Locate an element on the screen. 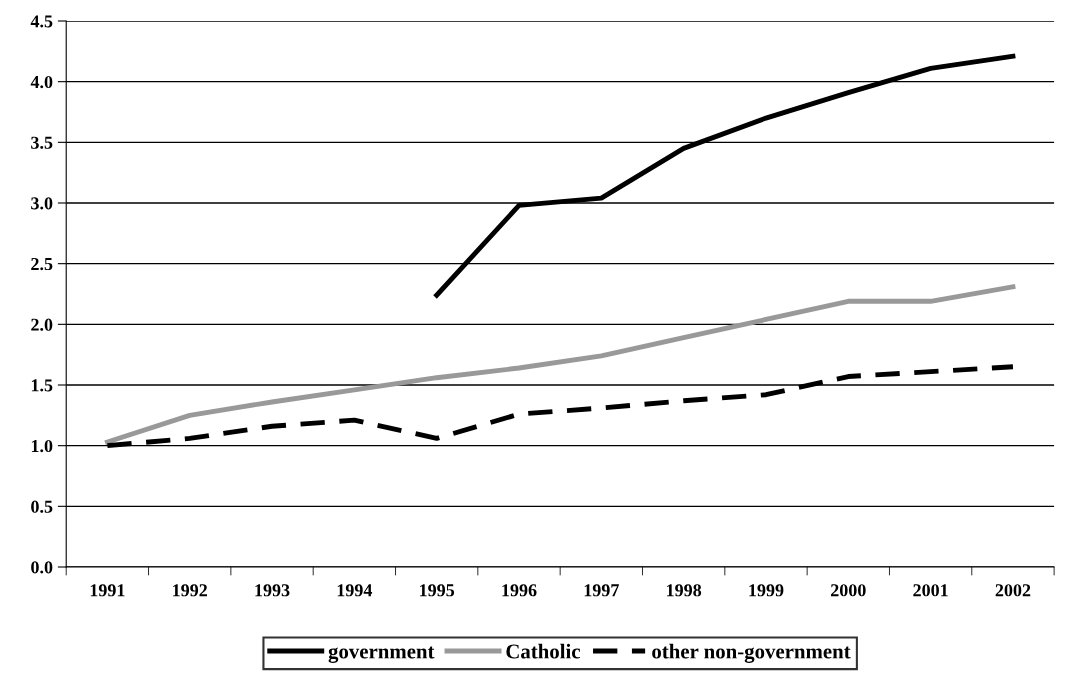 Image resolution: width=1068 pixels, height=700 pixels. legend-label: other non-government is located at coordinates (751, 653).